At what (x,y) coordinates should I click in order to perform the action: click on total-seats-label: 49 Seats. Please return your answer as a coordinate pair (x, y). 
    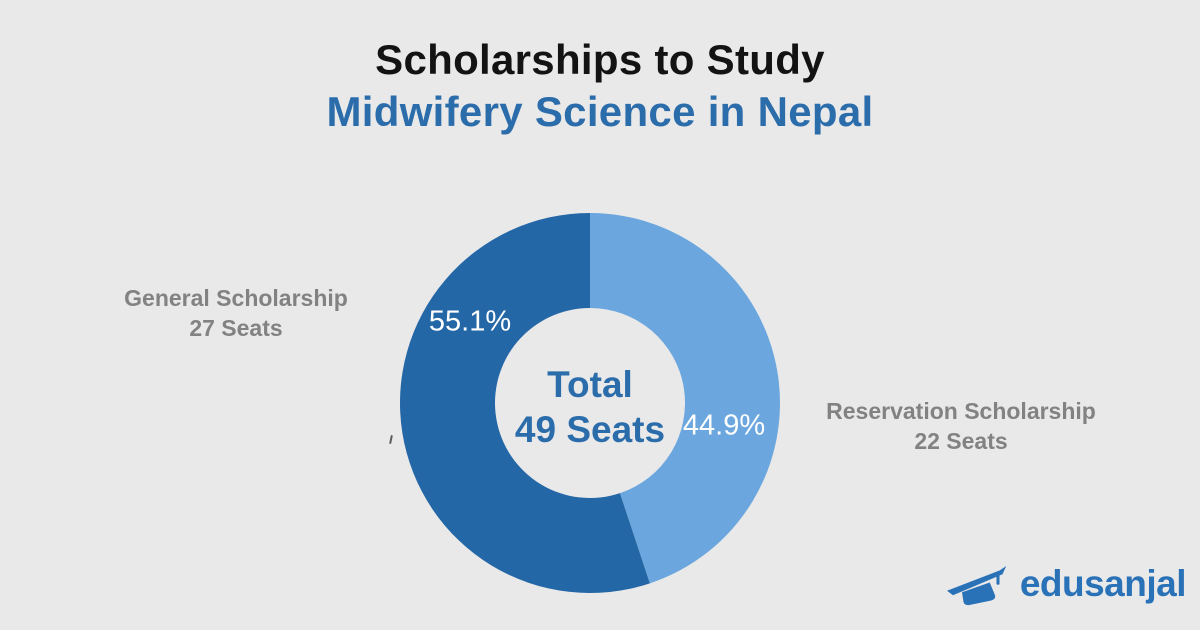
    Looking at the image, I should click on (590, 429).